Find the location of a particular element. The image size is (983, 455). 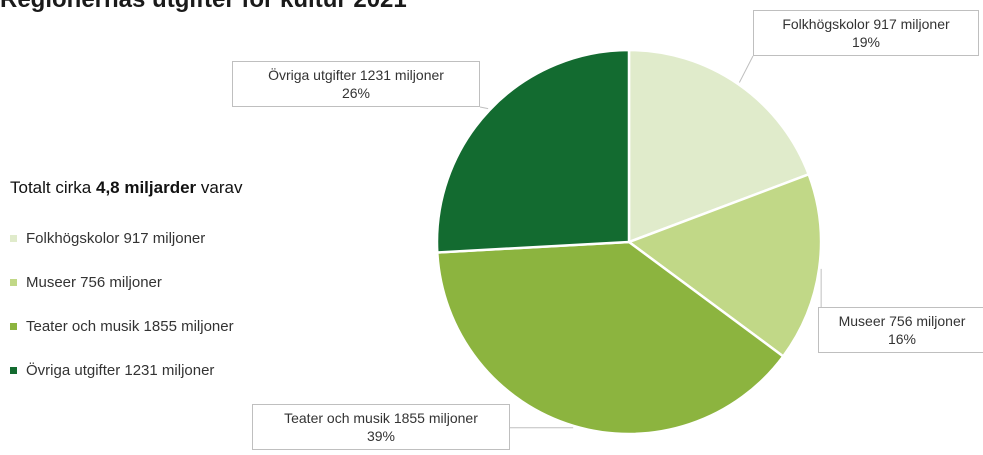

legend-item-label: Övriga utgifter 1231 miljoner is located at coordinates (120, 370).